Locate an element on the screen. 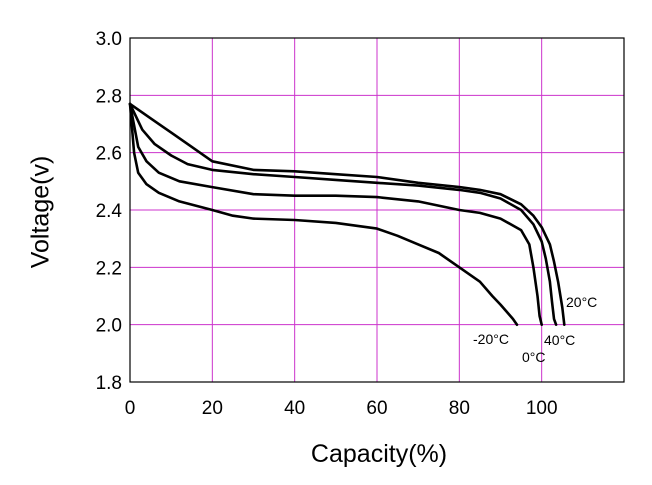  y-tick-label: 2.8 is located at coordinates (109, 96).